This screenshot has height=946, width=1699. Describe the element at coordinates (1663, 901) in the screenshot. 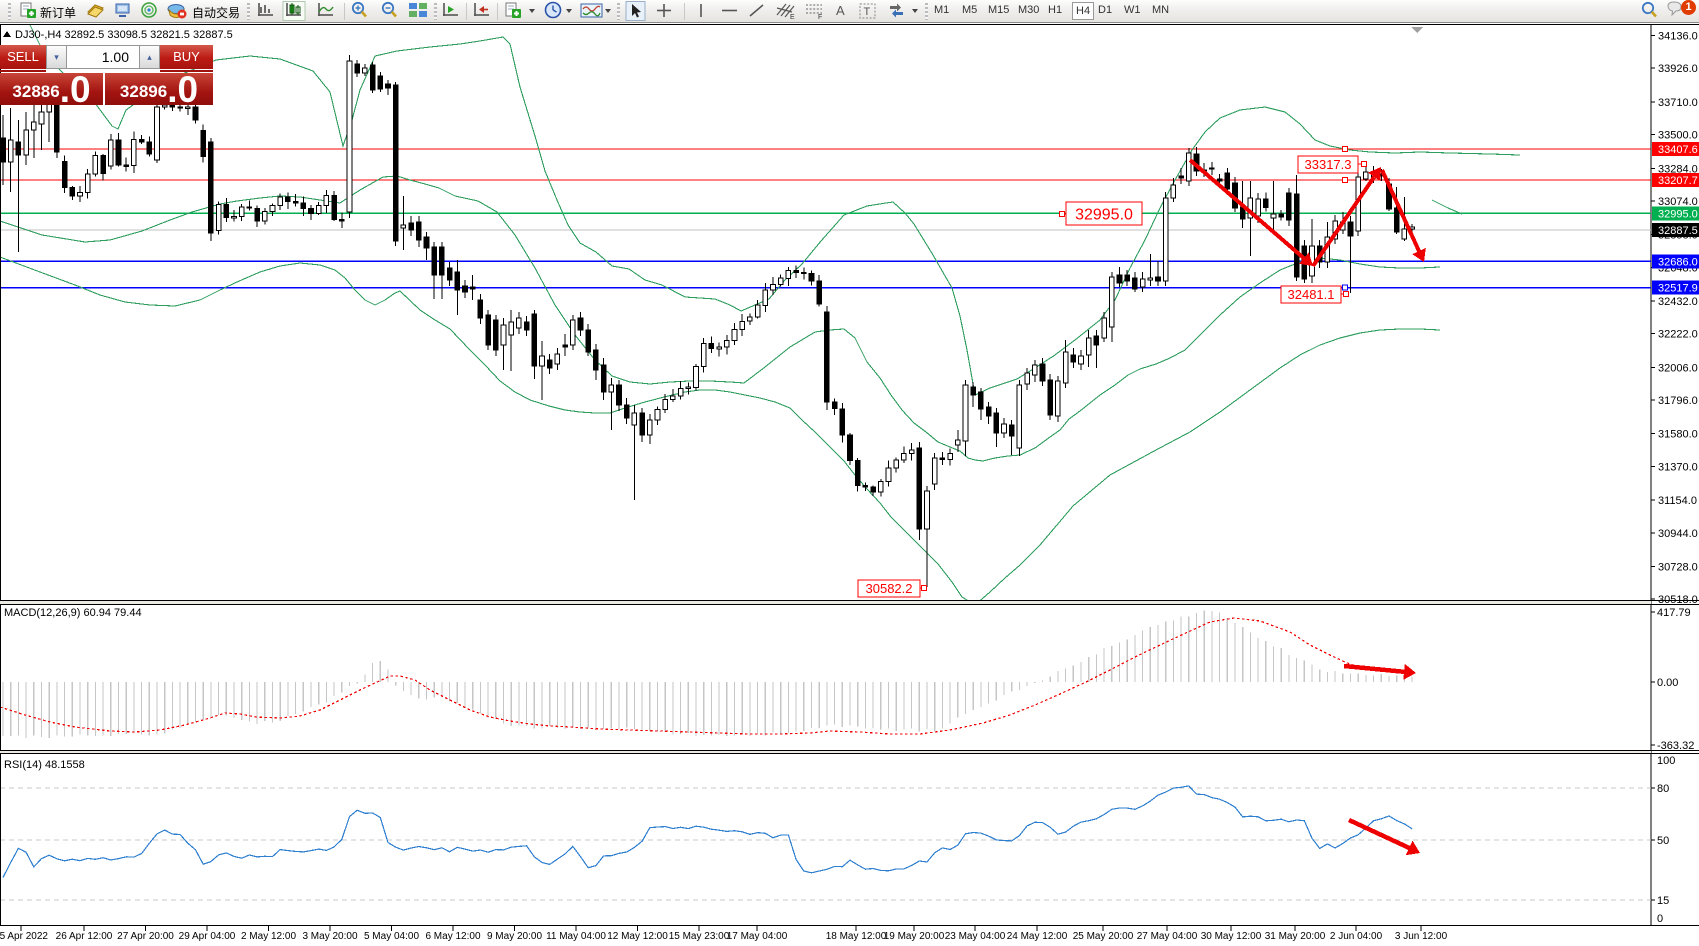

I see `svg-text: 15` at that location.